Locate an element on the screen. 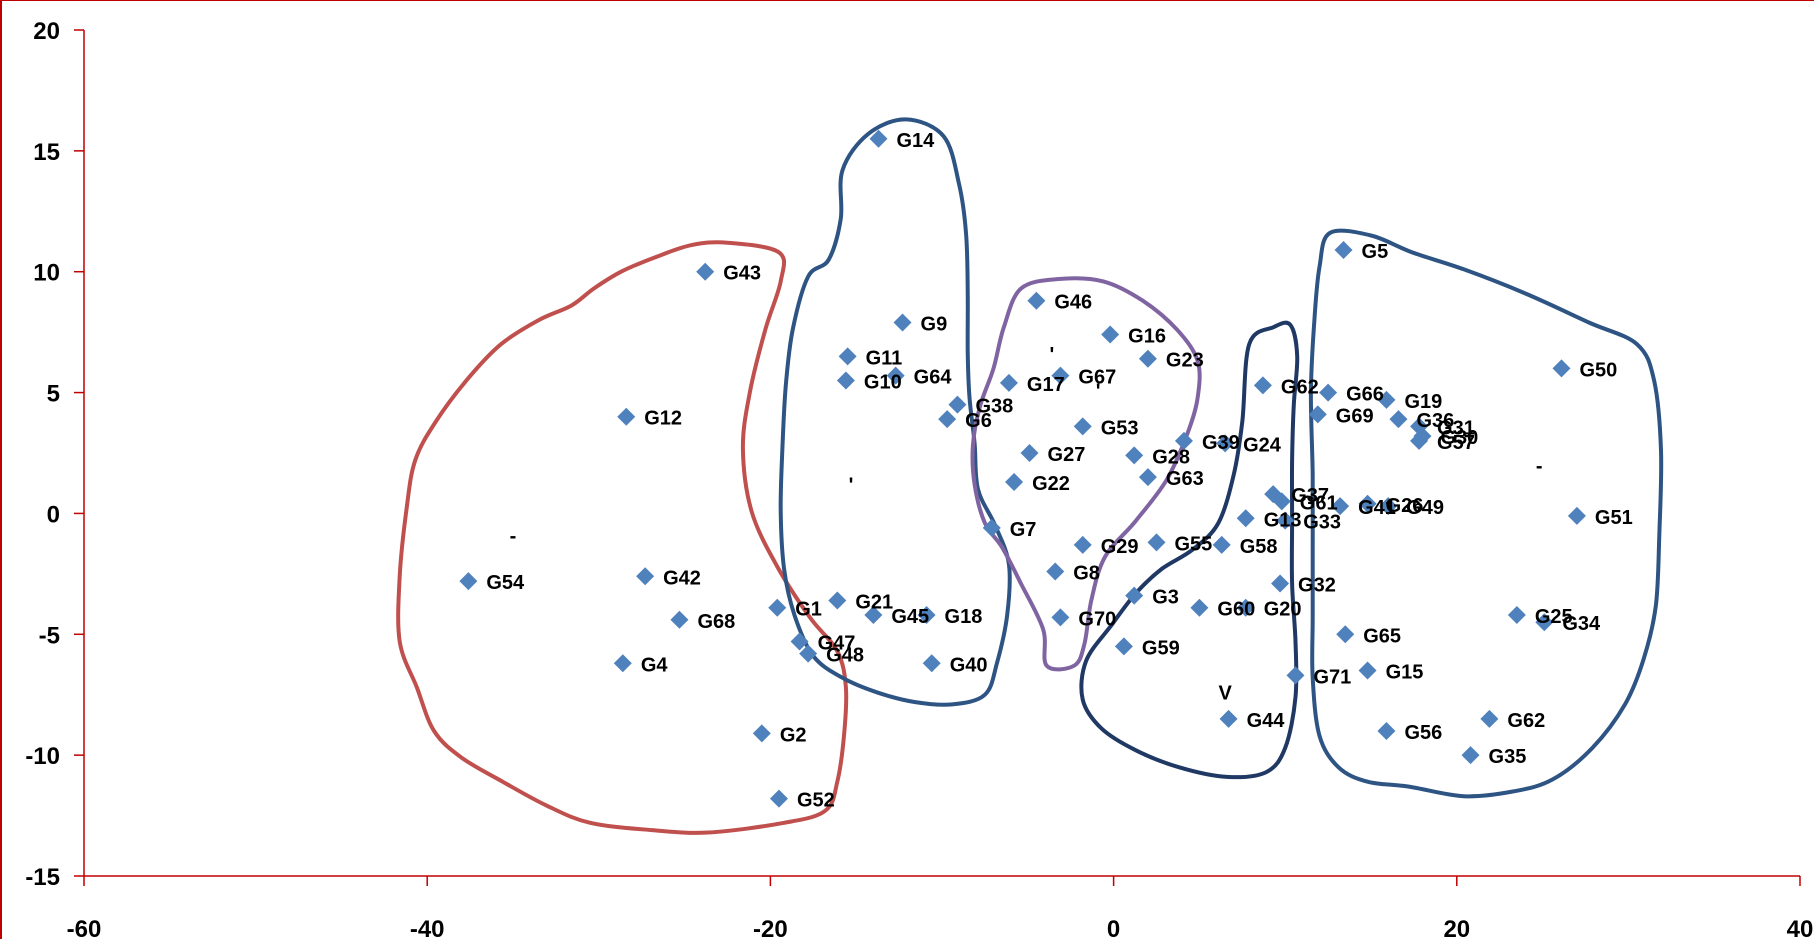 This screenshot has width=1816, height=941. point-label: G27 is located at coordinates (1067, 455).